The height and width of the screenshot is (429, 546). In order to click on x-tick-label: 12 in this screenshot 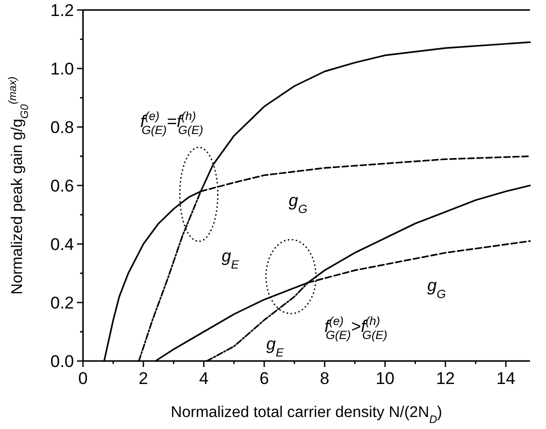, I will do `click(445, 378)`.